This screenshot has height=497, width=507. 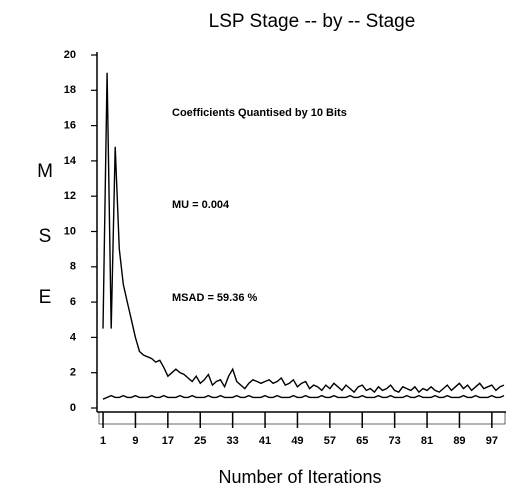 I want to click on x-label: Number of Iterations, so click(x=299, y=477).